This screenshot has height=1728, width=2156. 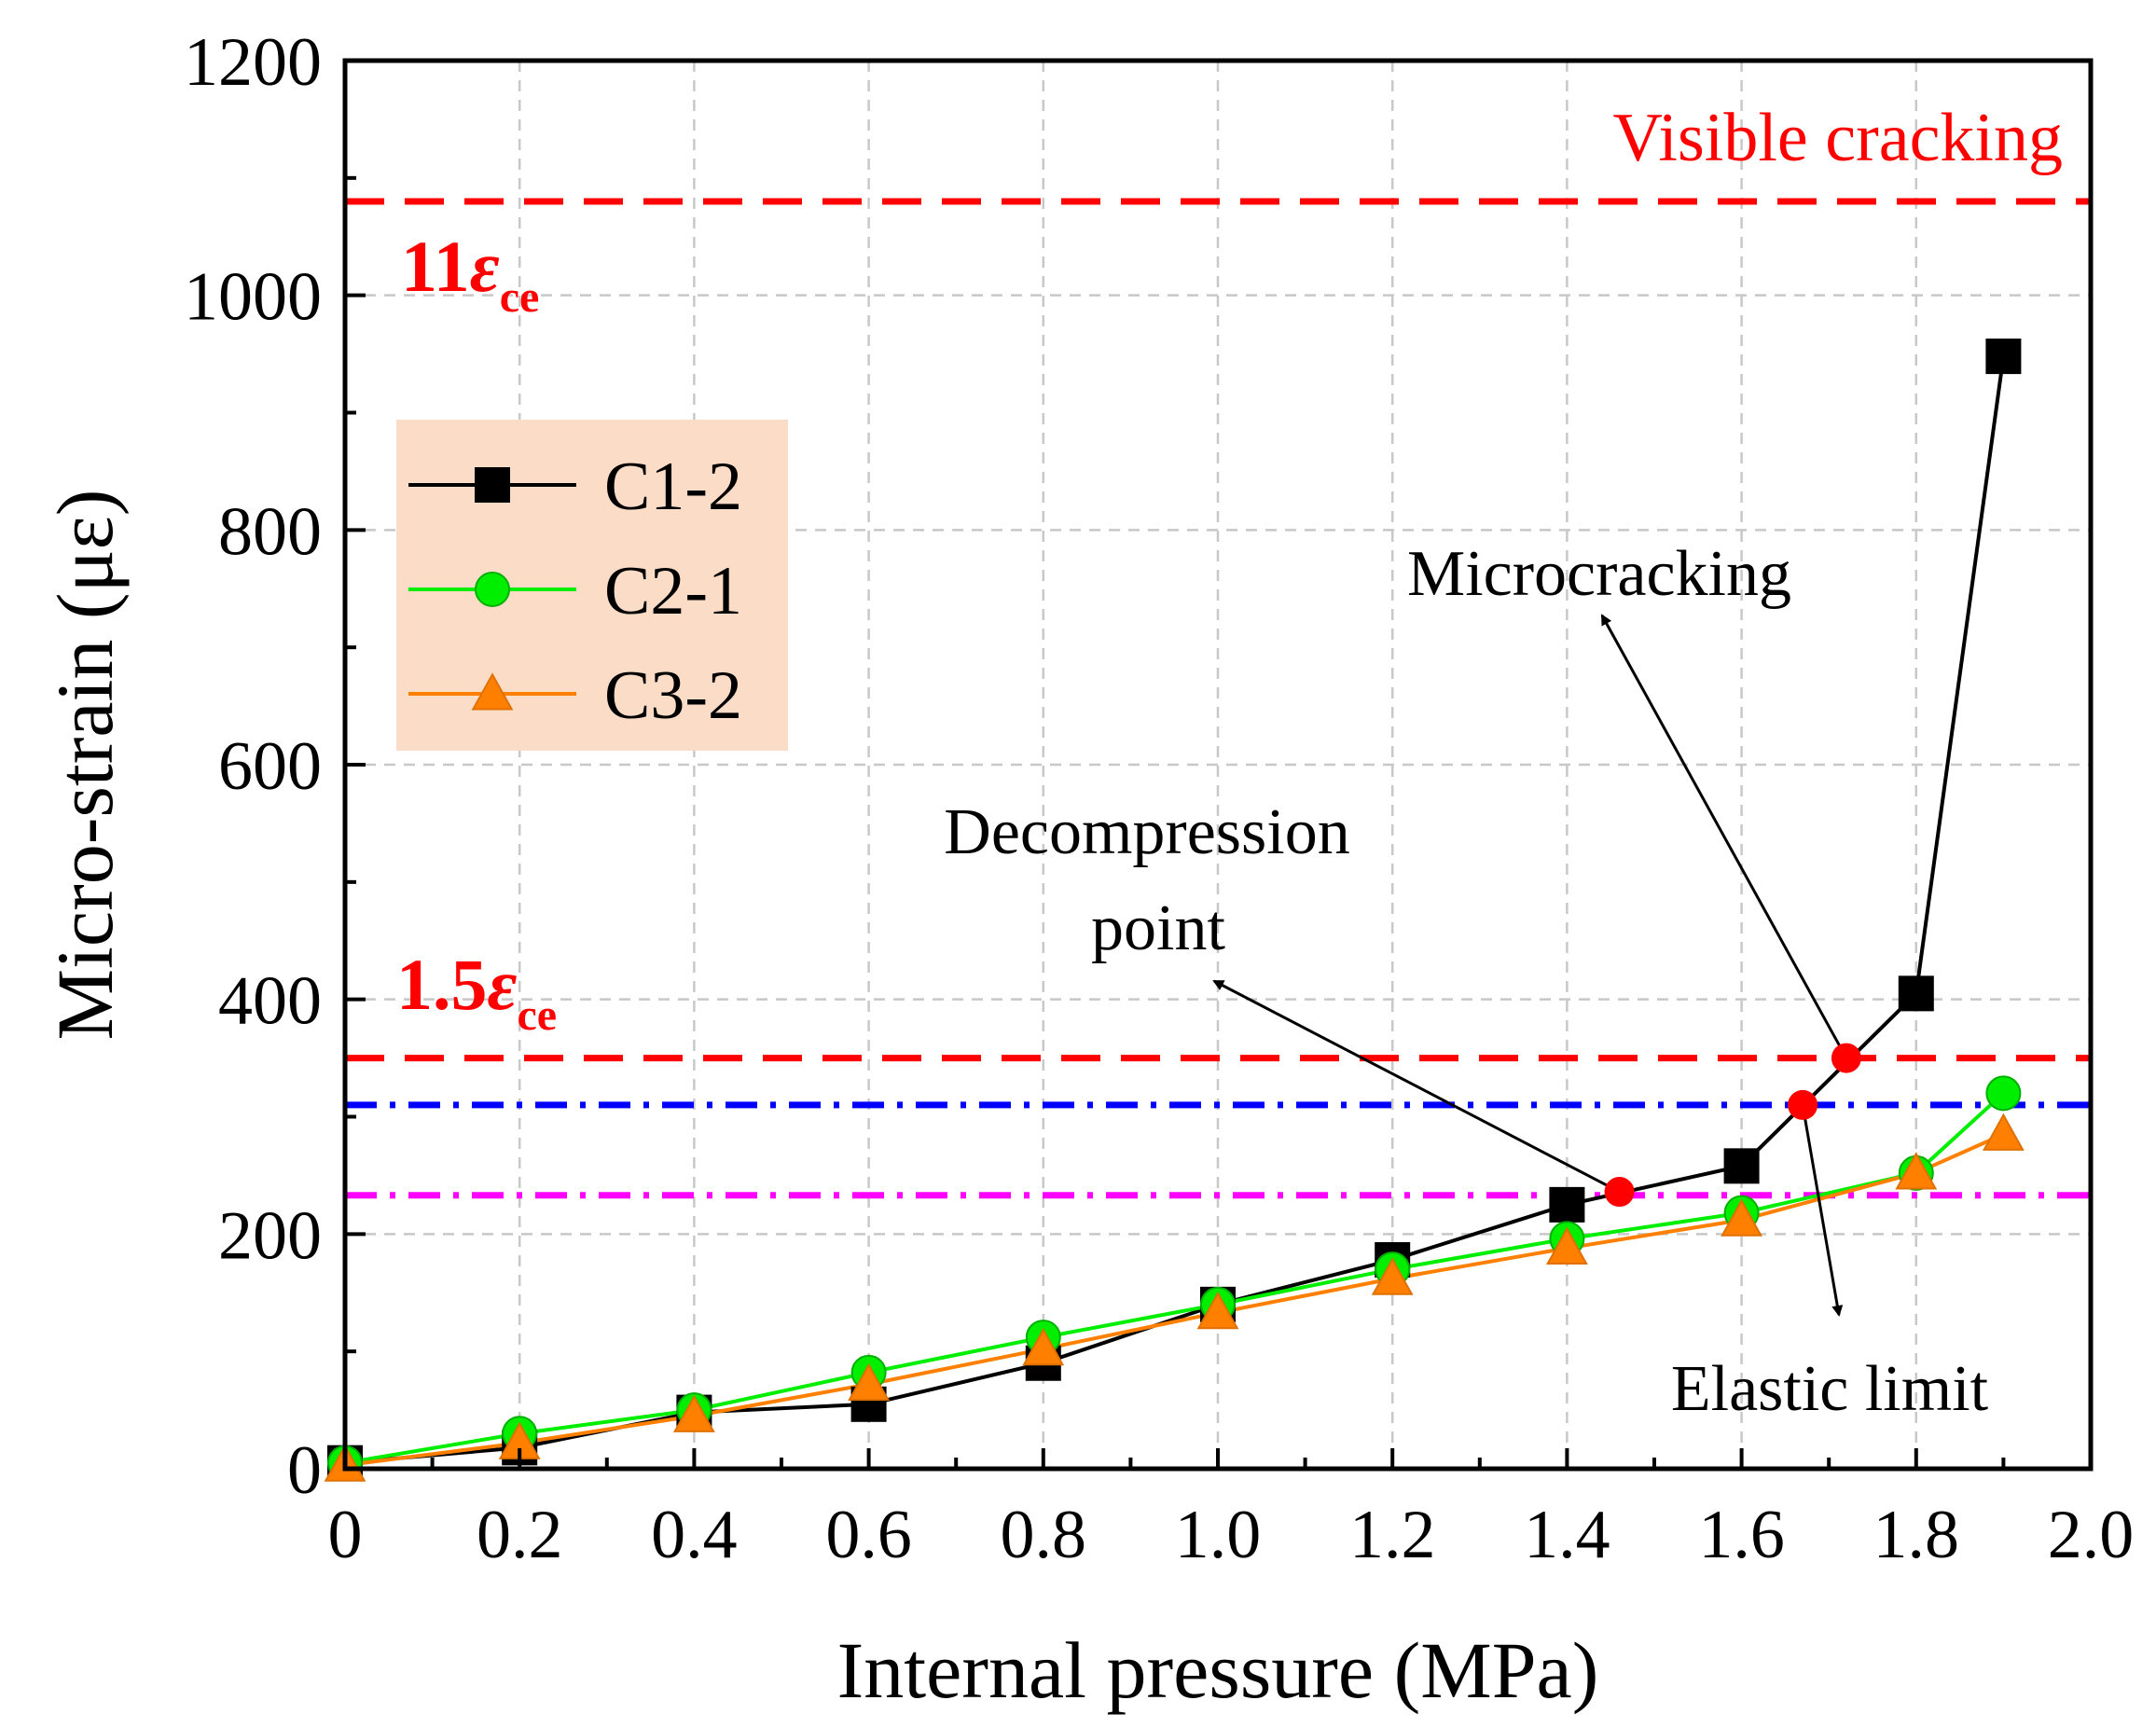 I want to click on y-tick-label: 200, so click(x=270, y=1235).